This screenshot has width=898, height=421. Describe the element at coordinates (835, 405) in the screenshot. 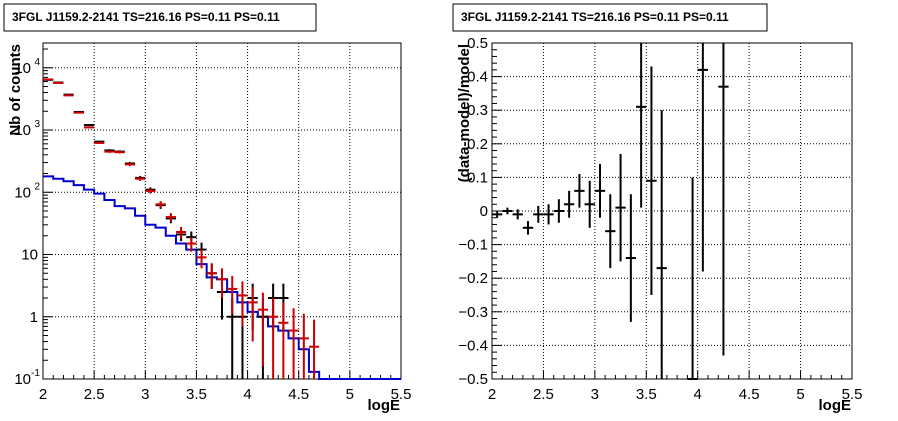

I see `residual-x-axis-label: logE` at that location.